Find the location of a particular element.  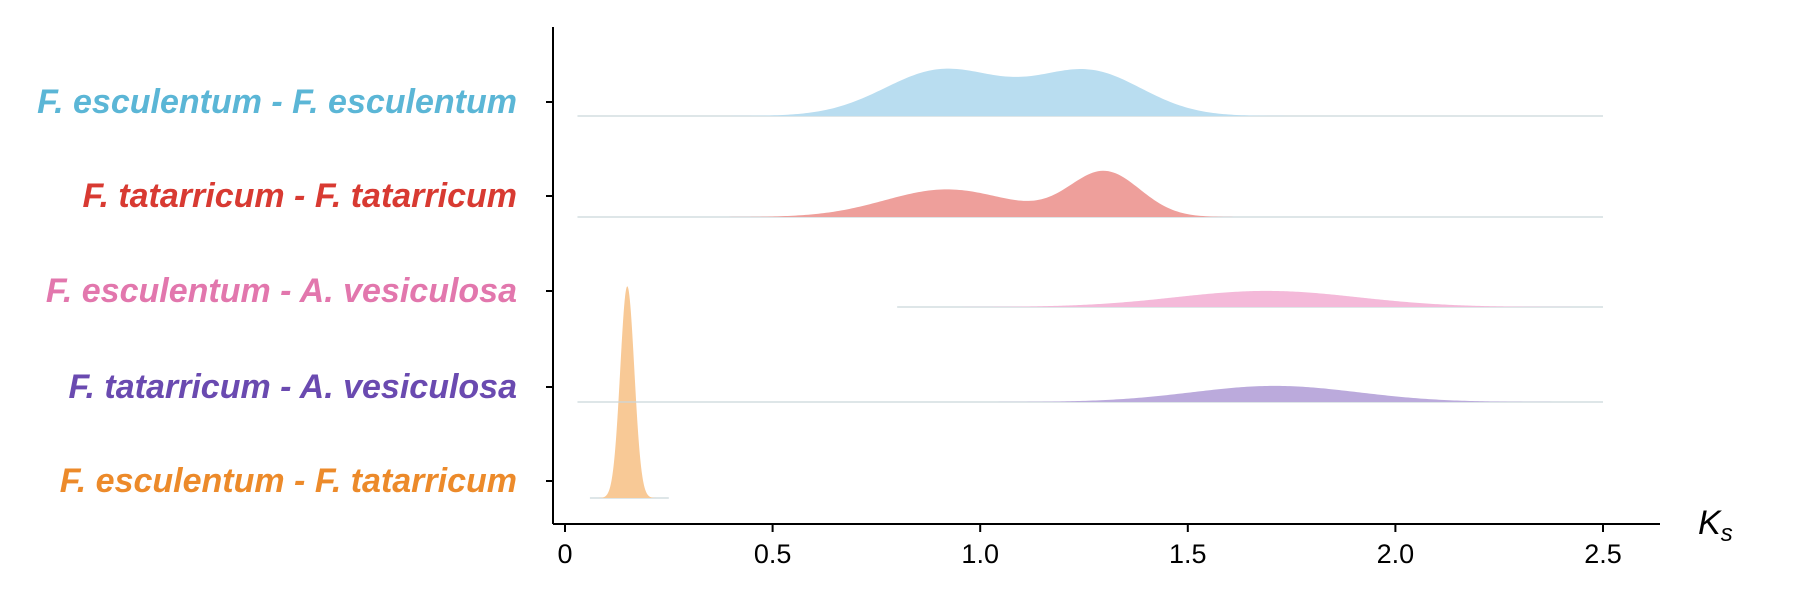

row-label-5: F. esculentum - F. tatarricum is located at coordinates (288, 481).